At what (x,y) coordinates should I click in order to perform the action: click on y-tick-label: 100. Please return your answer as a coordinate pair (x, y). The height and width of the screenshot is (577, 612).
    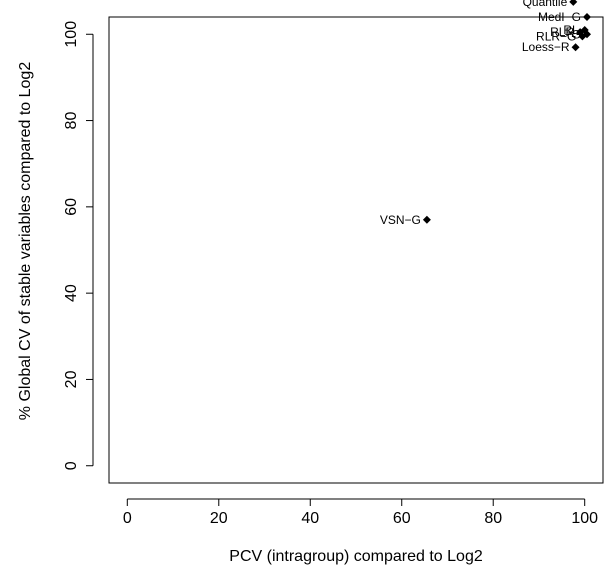
    Looking at the image, I should click on (71, 34).